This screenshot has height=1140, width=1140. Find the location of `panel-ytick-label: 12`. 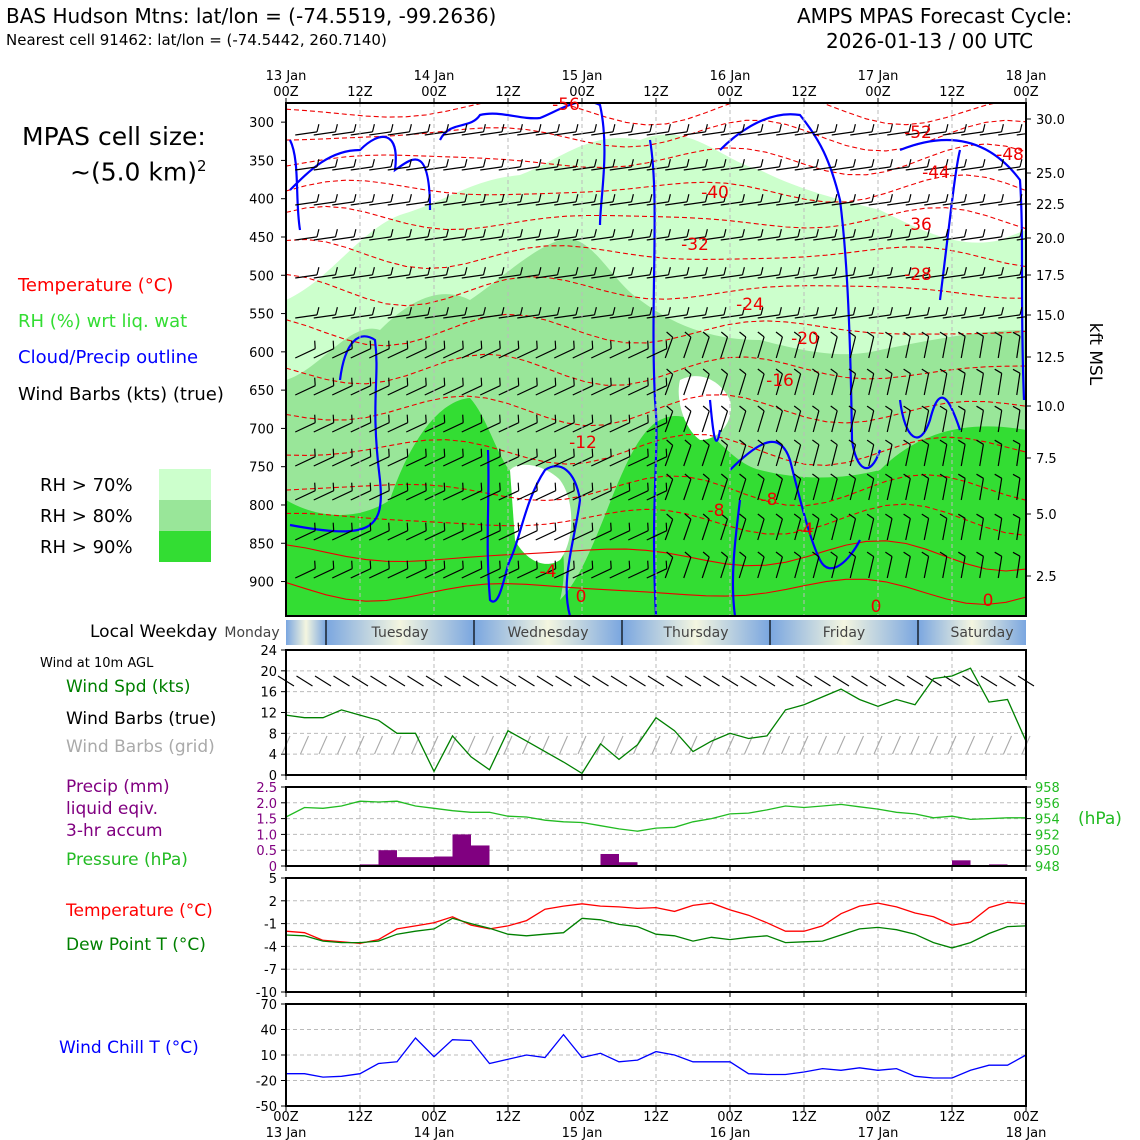

panel-ytick-label: 12 is located at coordinates (268, 714).